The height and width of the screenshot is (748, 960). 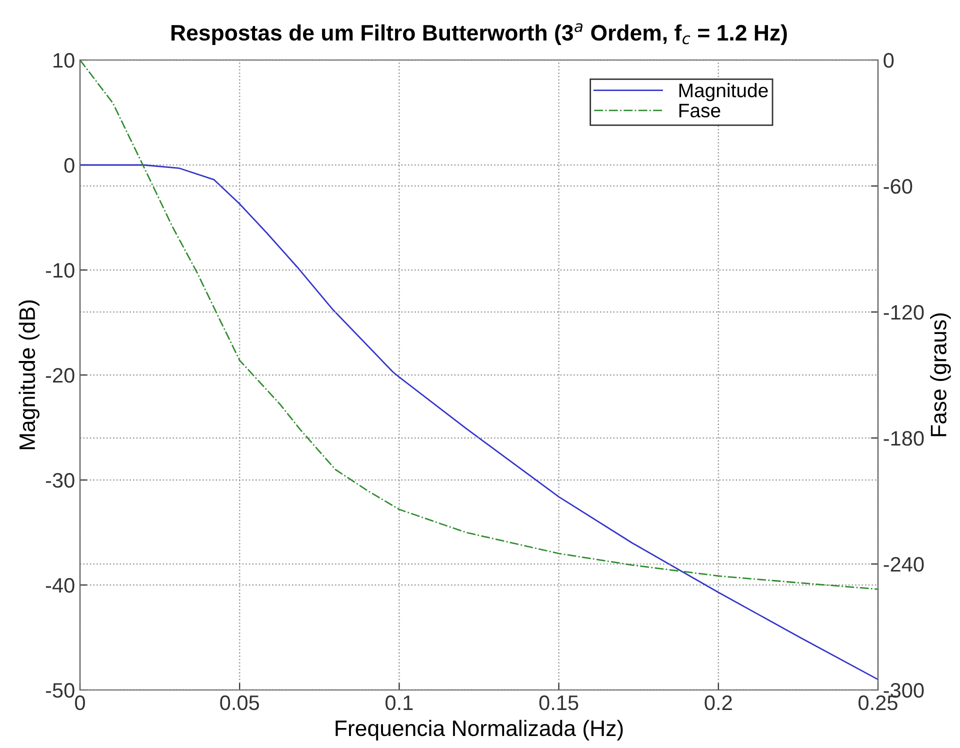 What do you see at coordinates (80, 702) in the screenshot?
I see `x-tick-label: 0` at bounding box center [80, 702].